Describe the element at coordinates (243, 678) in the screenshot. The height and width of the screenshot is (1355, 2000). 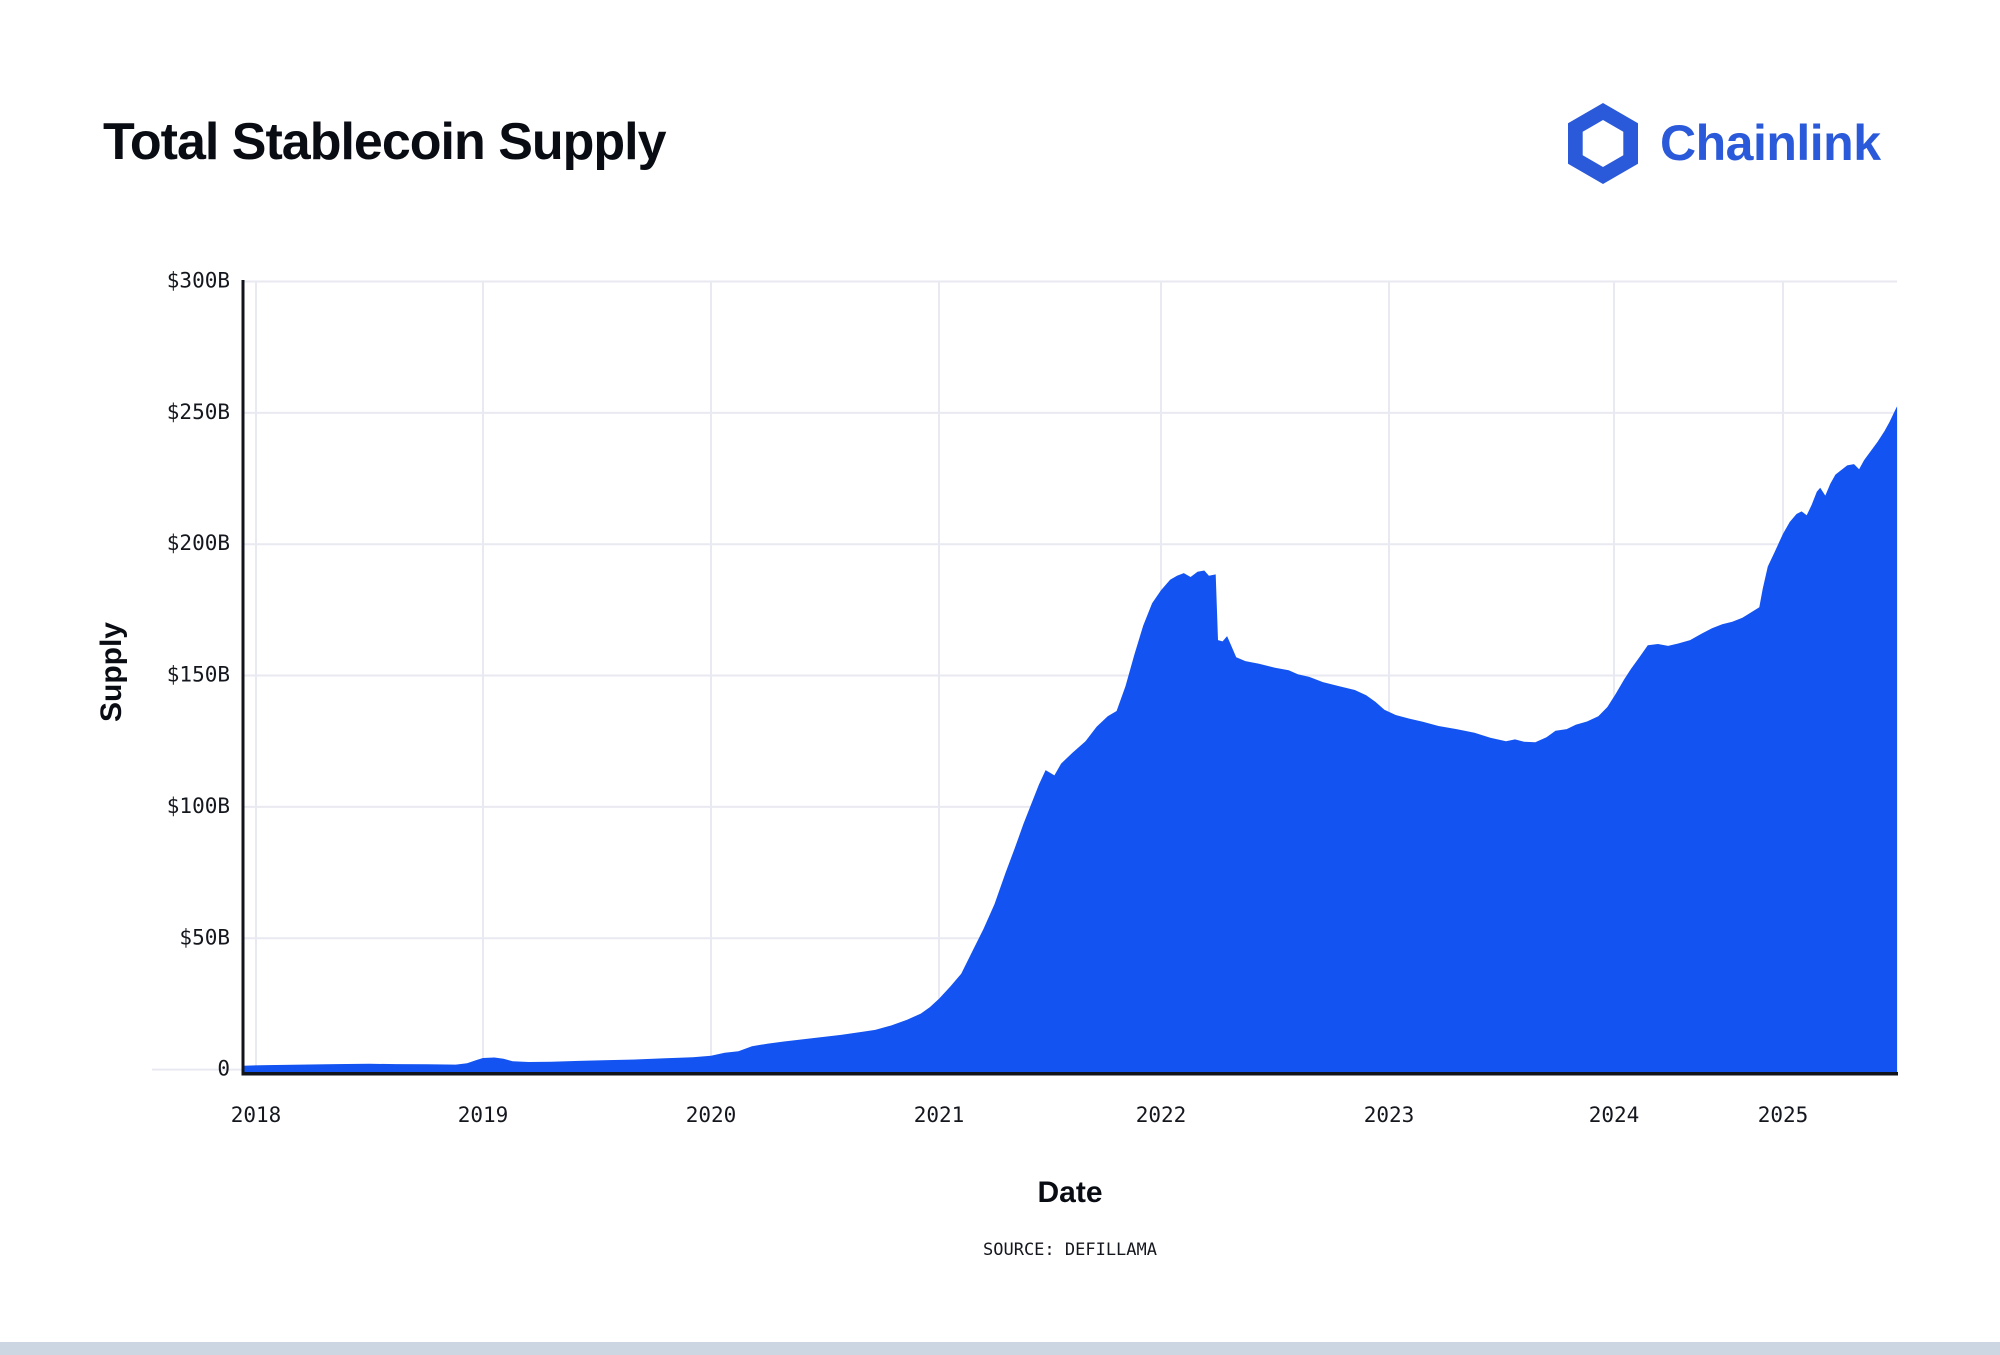
I see `y-axis-line` at that location.